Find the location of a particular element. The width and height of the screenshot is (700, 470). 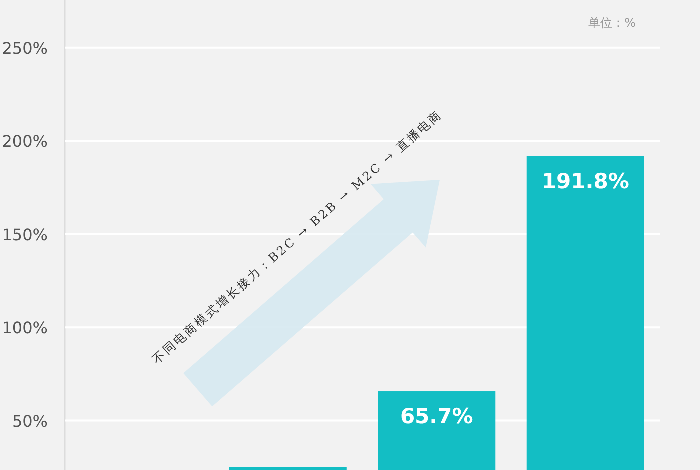

data-label: 65.7% is located at coordinates (437, 416).